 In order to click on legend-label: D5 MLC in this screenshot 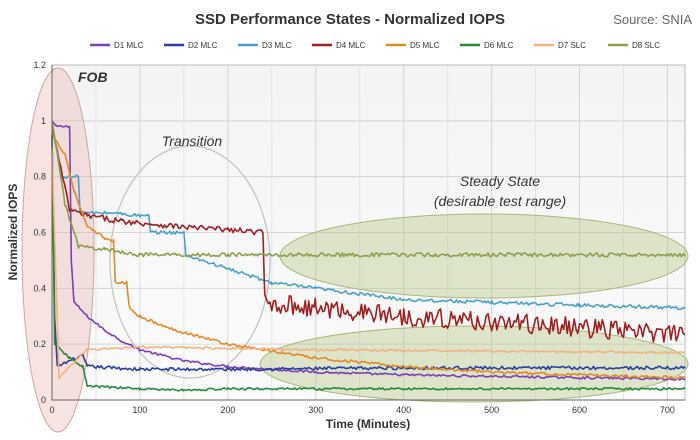, I will do `click(425, 45)`.